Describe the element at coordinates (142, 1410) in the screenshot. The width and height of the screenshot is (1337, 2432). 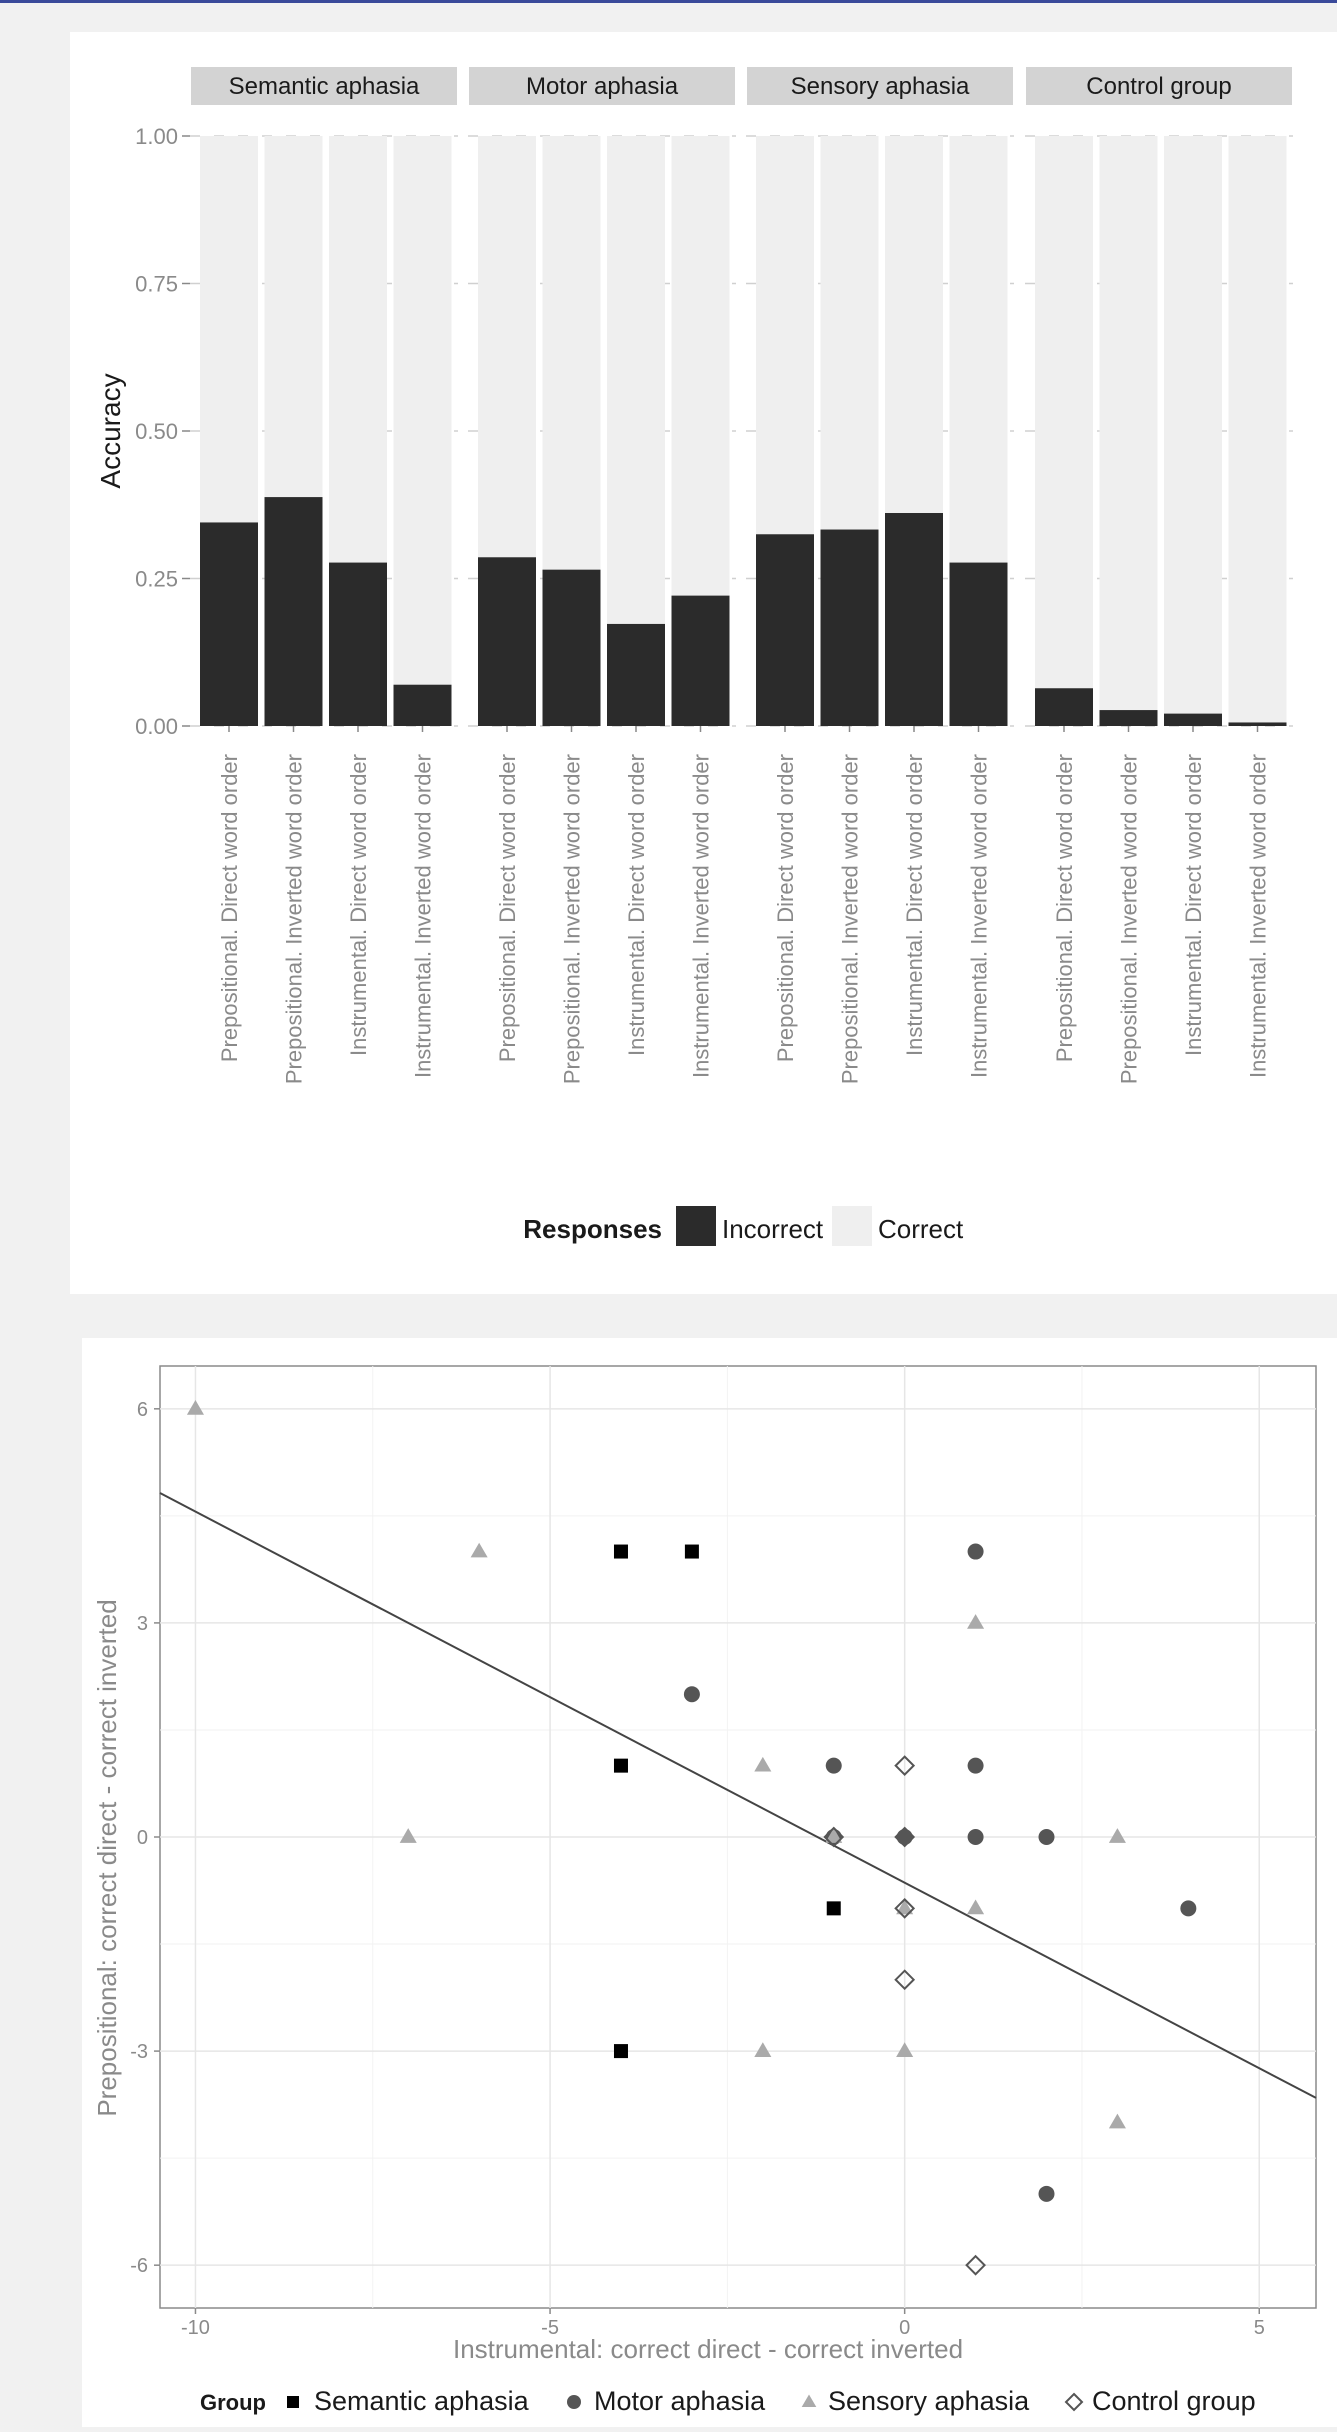
I see `y-tick-label: 6` at that location.